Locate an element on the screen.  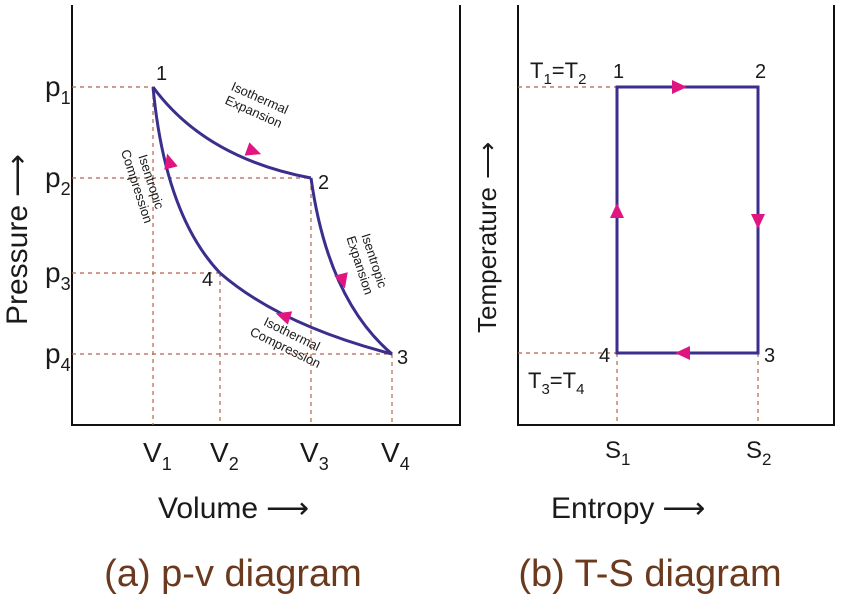
pv-tick-p2: p2 is located at coordinates (58, 180).